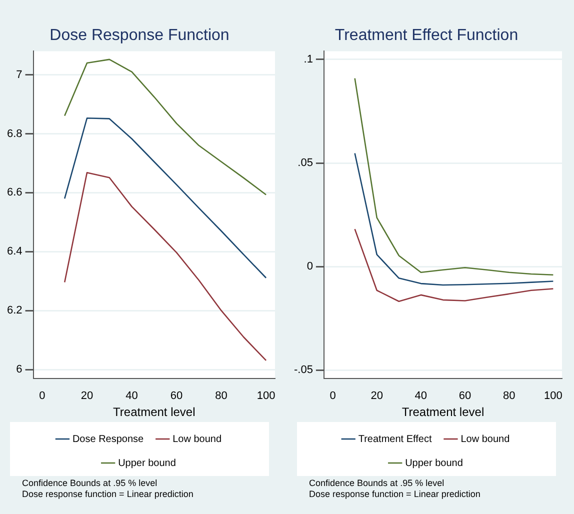 The width and height of the screenshot is (574, 514). I want to click on chart-title: Dose Response Function, so click(140, 35).